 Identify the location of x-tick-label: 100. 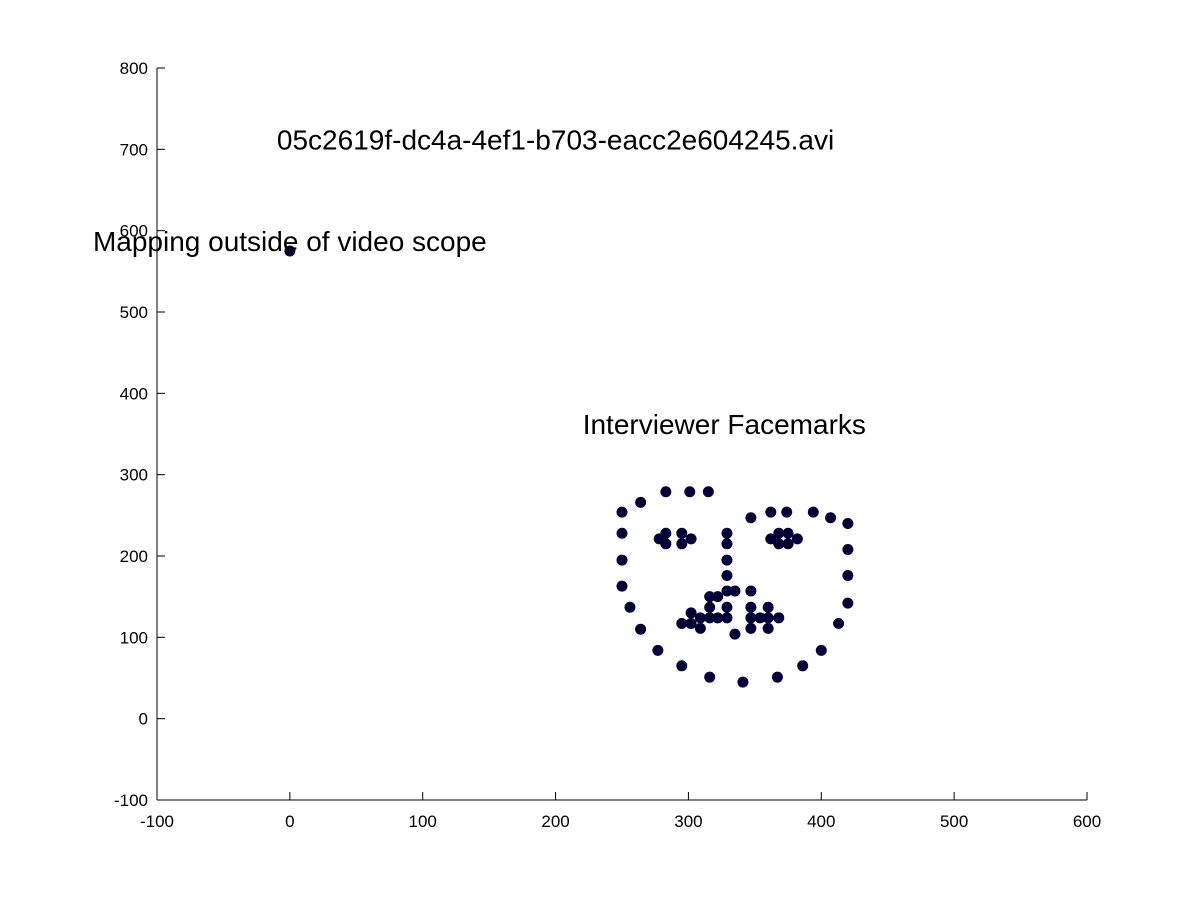
(423, 821).